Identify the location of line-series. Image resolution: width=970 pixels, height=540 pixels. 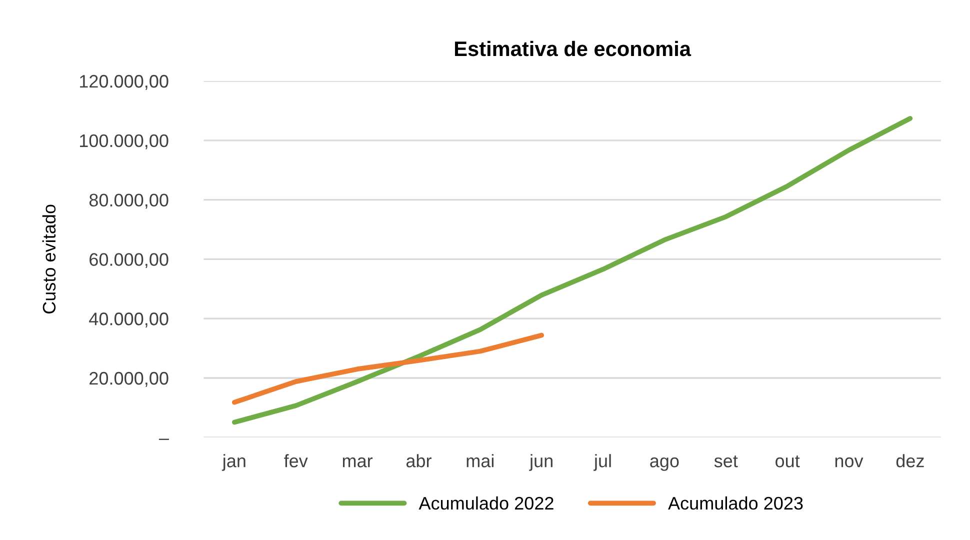
(388, 368).